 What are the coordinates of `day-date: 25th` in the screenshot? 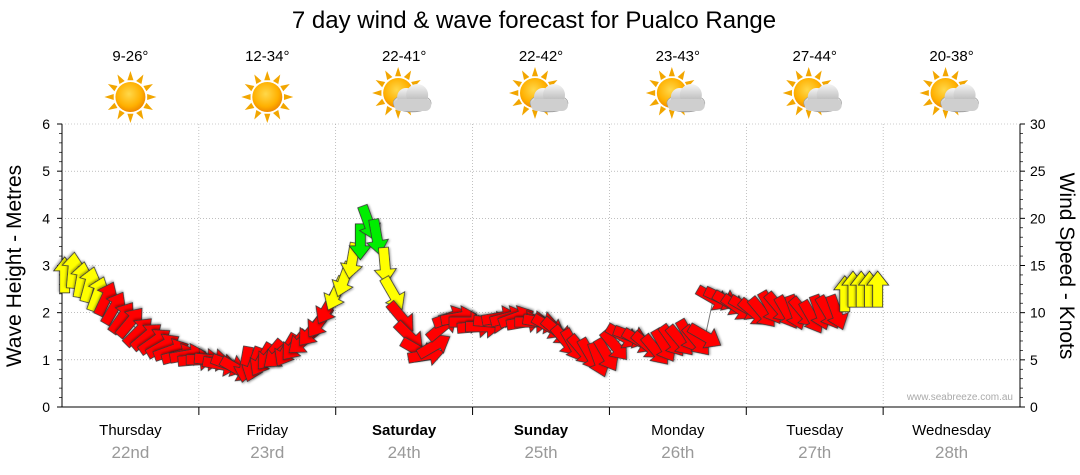 It's located at (540, 452).